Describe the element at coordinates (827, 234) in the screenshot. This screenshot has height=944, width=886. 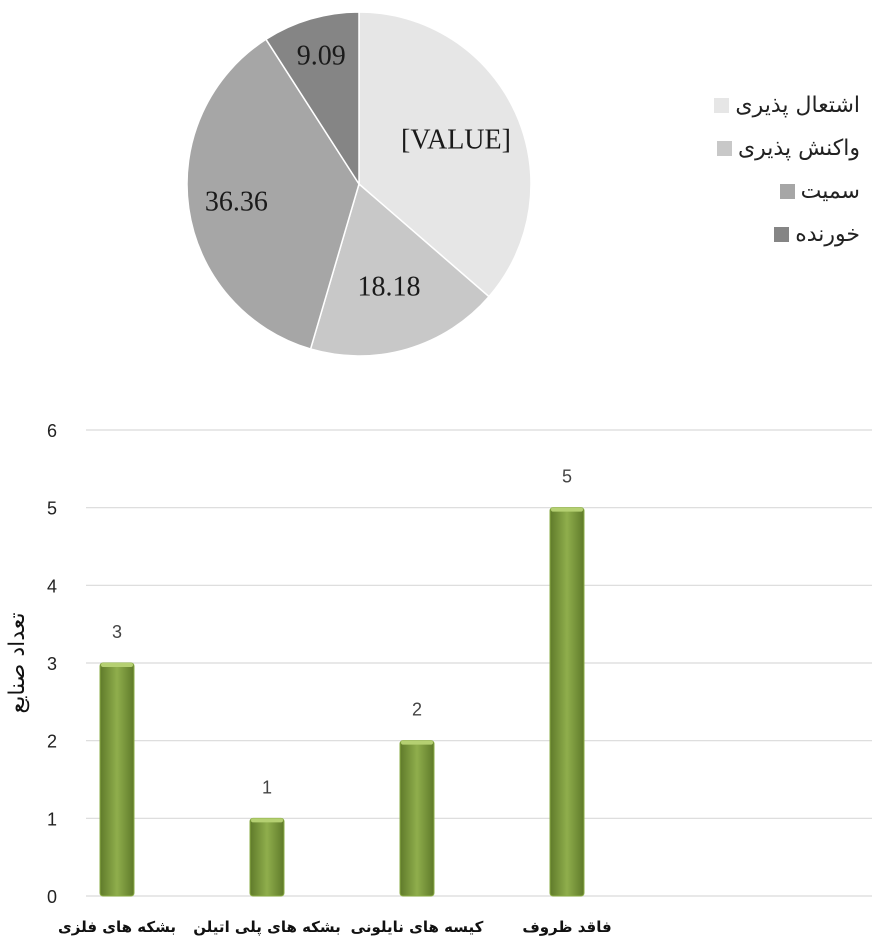
I see `legend-label: خورنده` at that location.